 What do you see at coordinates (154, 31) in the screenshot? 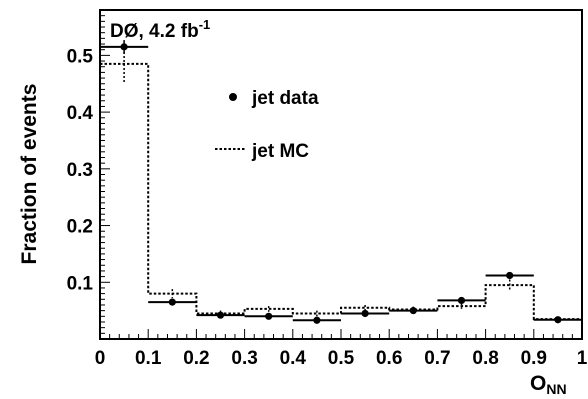
I see `experiment-label-text: DØ, 4.2 fb` at bounding box center [154, 31].